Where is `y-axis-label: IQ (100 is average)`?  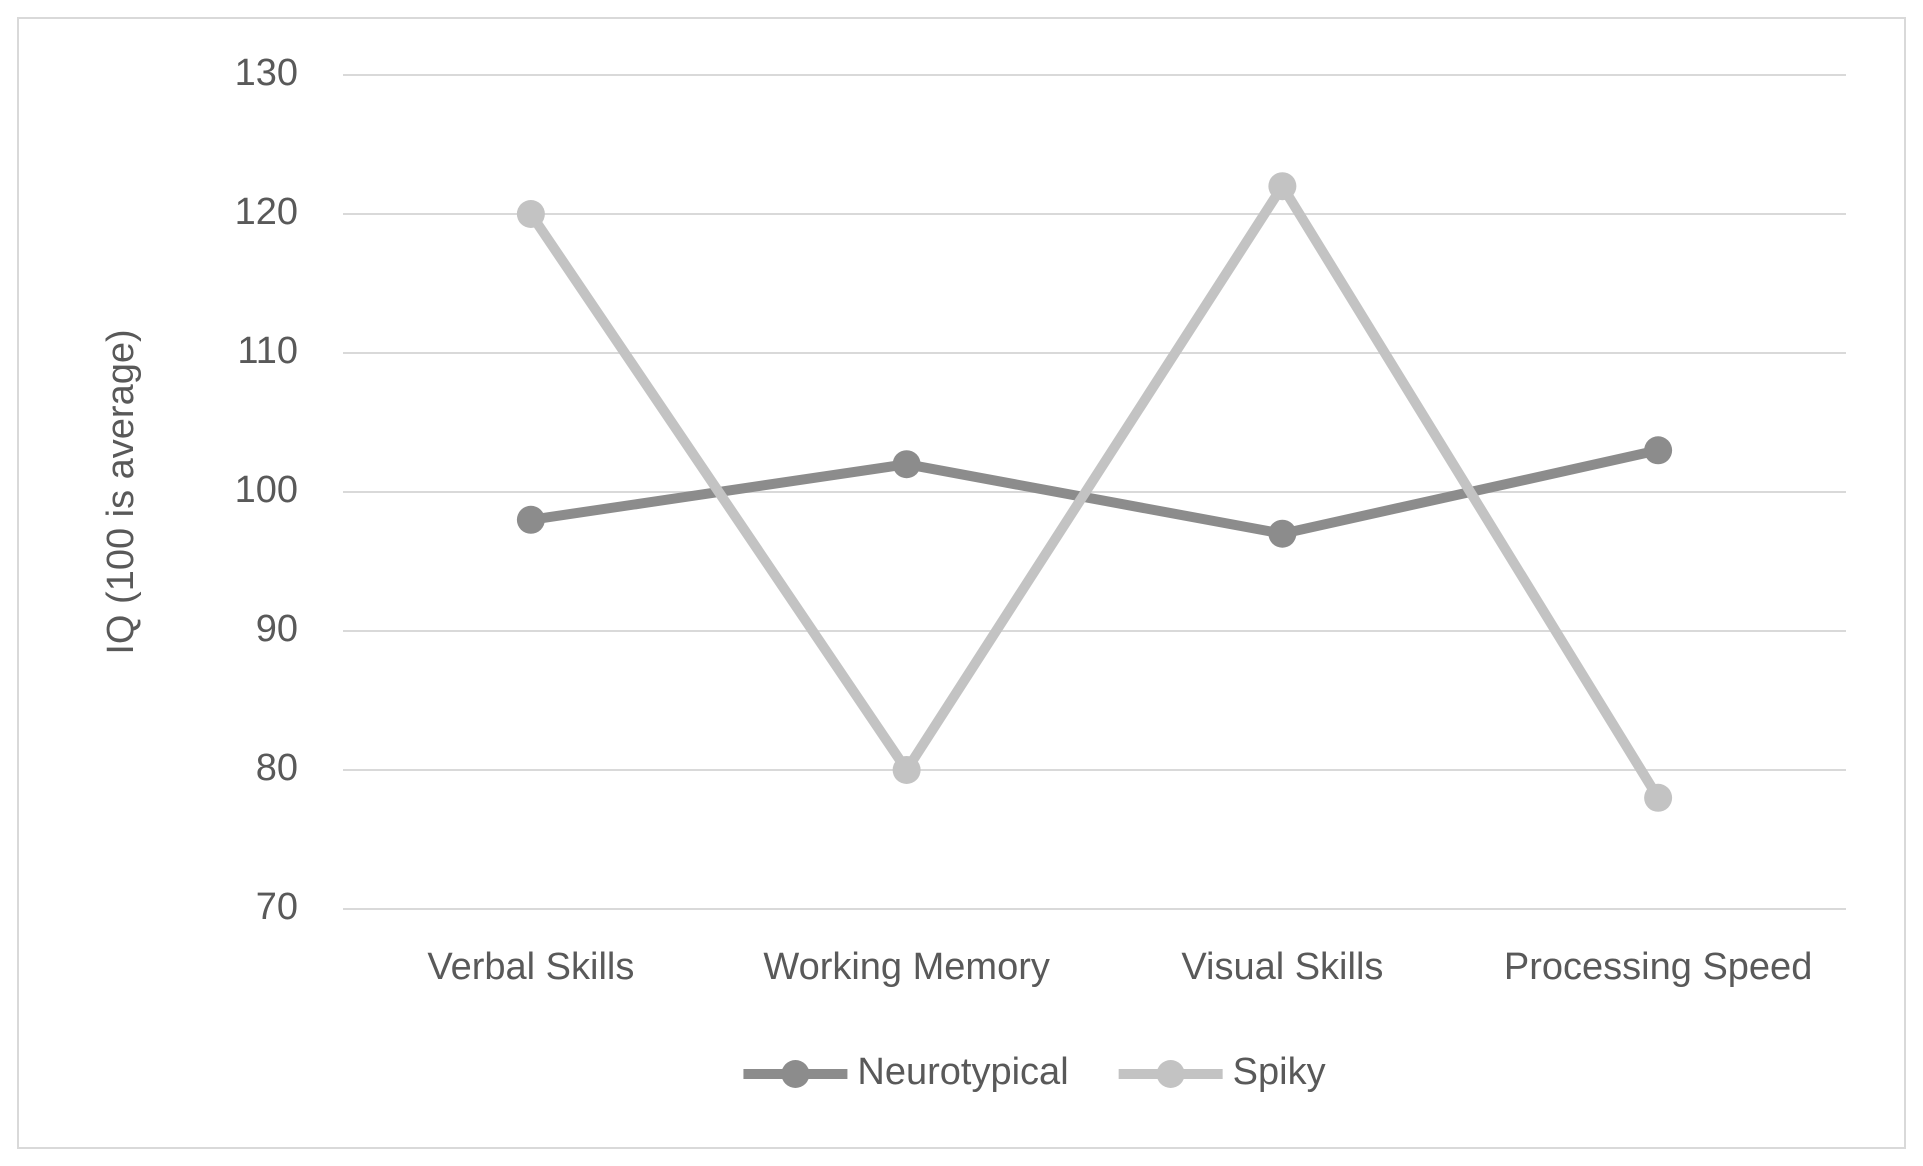 y-axis-label: IQ (100 is average) is located at coordinates (121, 491).